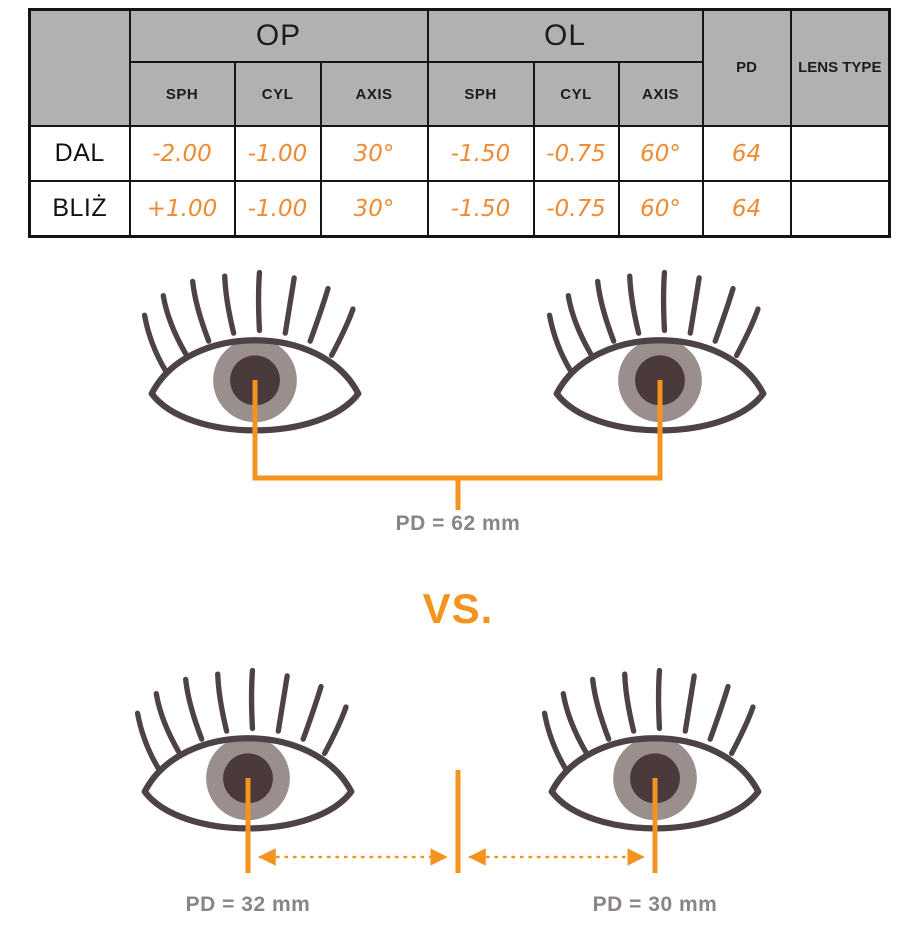 This screenshot has height=927, width=916. What do you see at coordinates (660, 209) in the screenshot?
I see `cell-bliz-ol-axis: 60°` at bounding box center [660, 209].